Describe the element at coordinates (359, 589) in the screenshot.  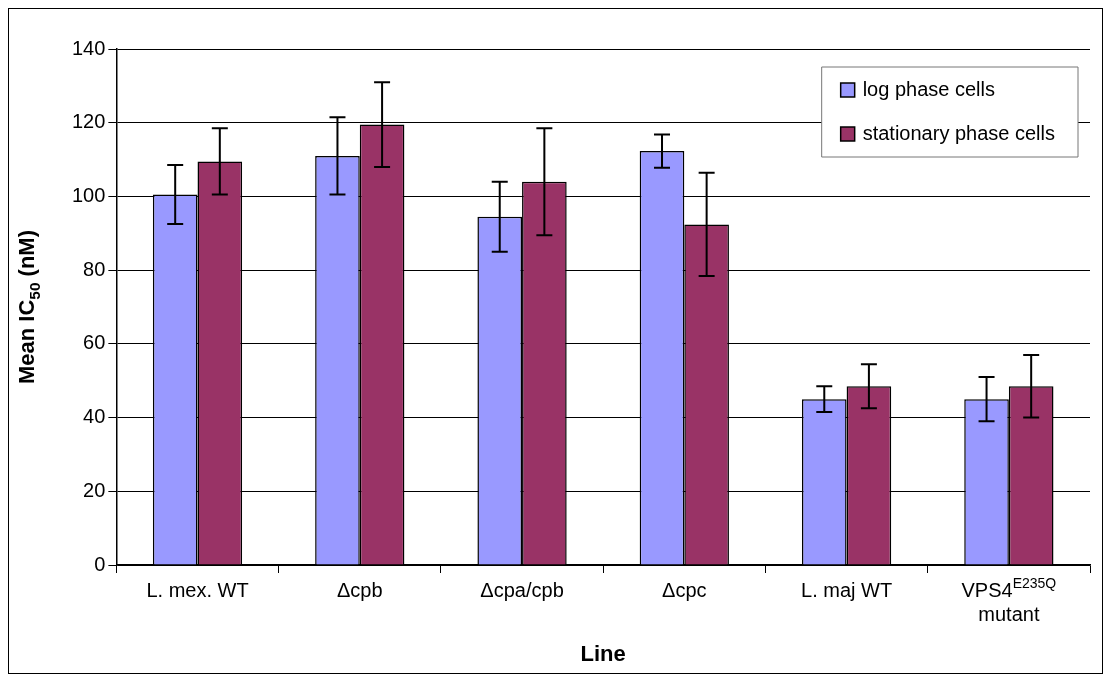
I see `x-tick-label: Δcpb` at that location.